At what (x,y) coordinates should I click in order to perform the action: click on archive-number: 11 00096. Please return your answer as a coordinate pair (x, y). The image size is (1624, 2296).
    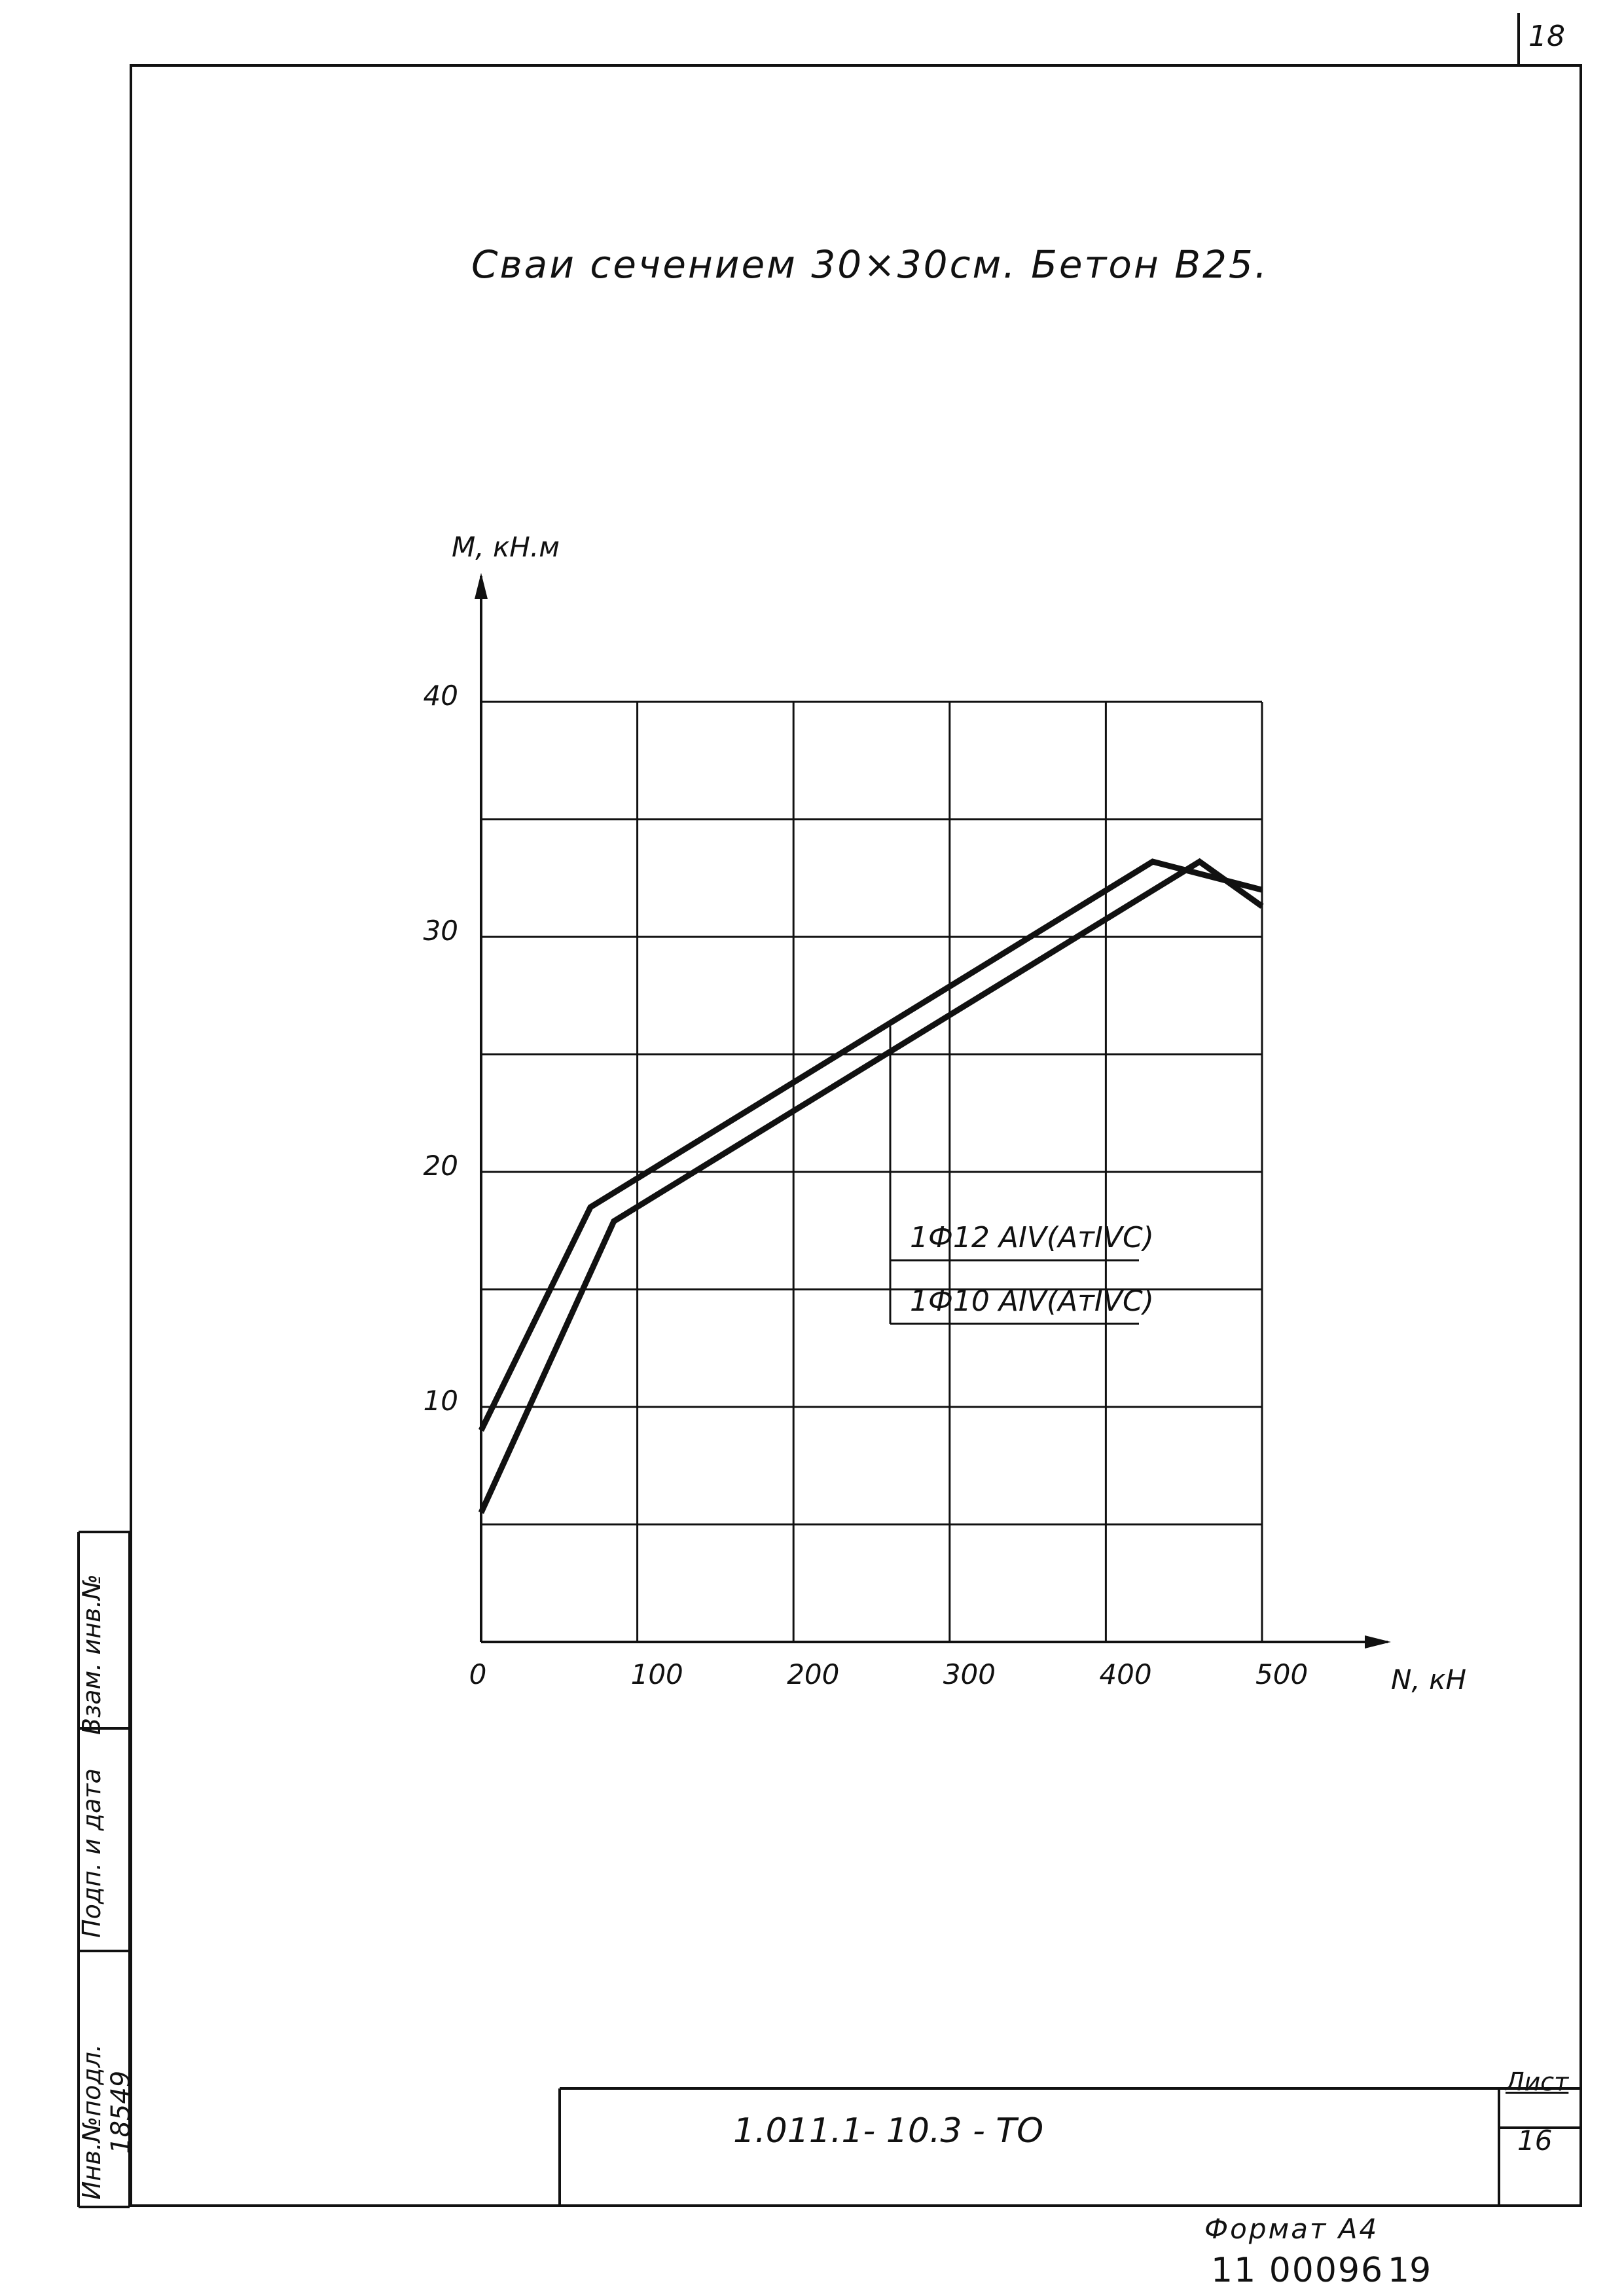
    Looking at the image, I should click on (1297, 2270).